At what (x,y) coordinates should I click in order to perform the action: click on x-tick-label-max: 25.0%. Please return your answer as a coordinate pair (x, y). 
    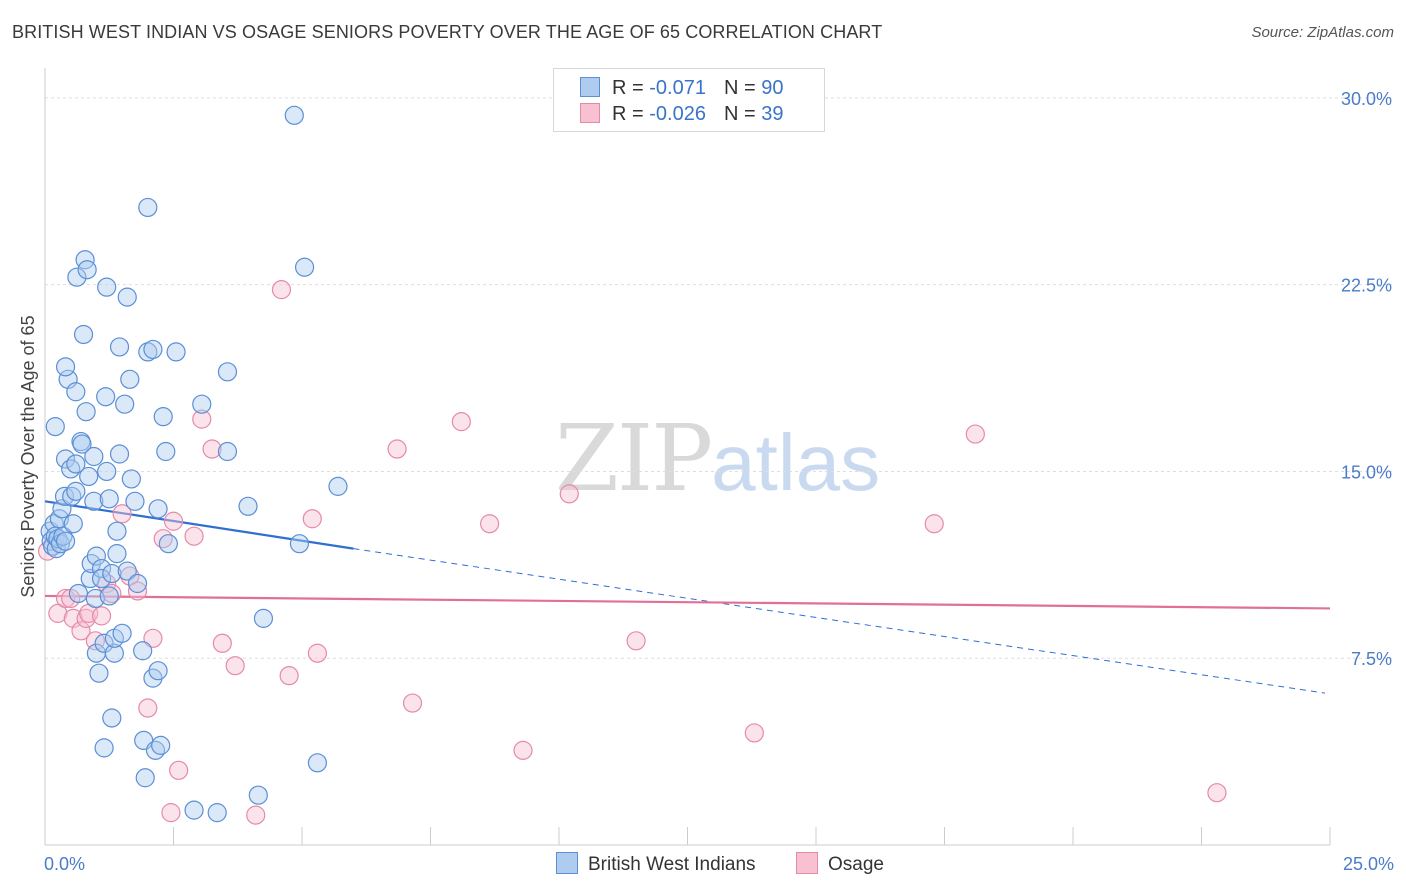
    Looking at the image, I should click on (1368, 864).